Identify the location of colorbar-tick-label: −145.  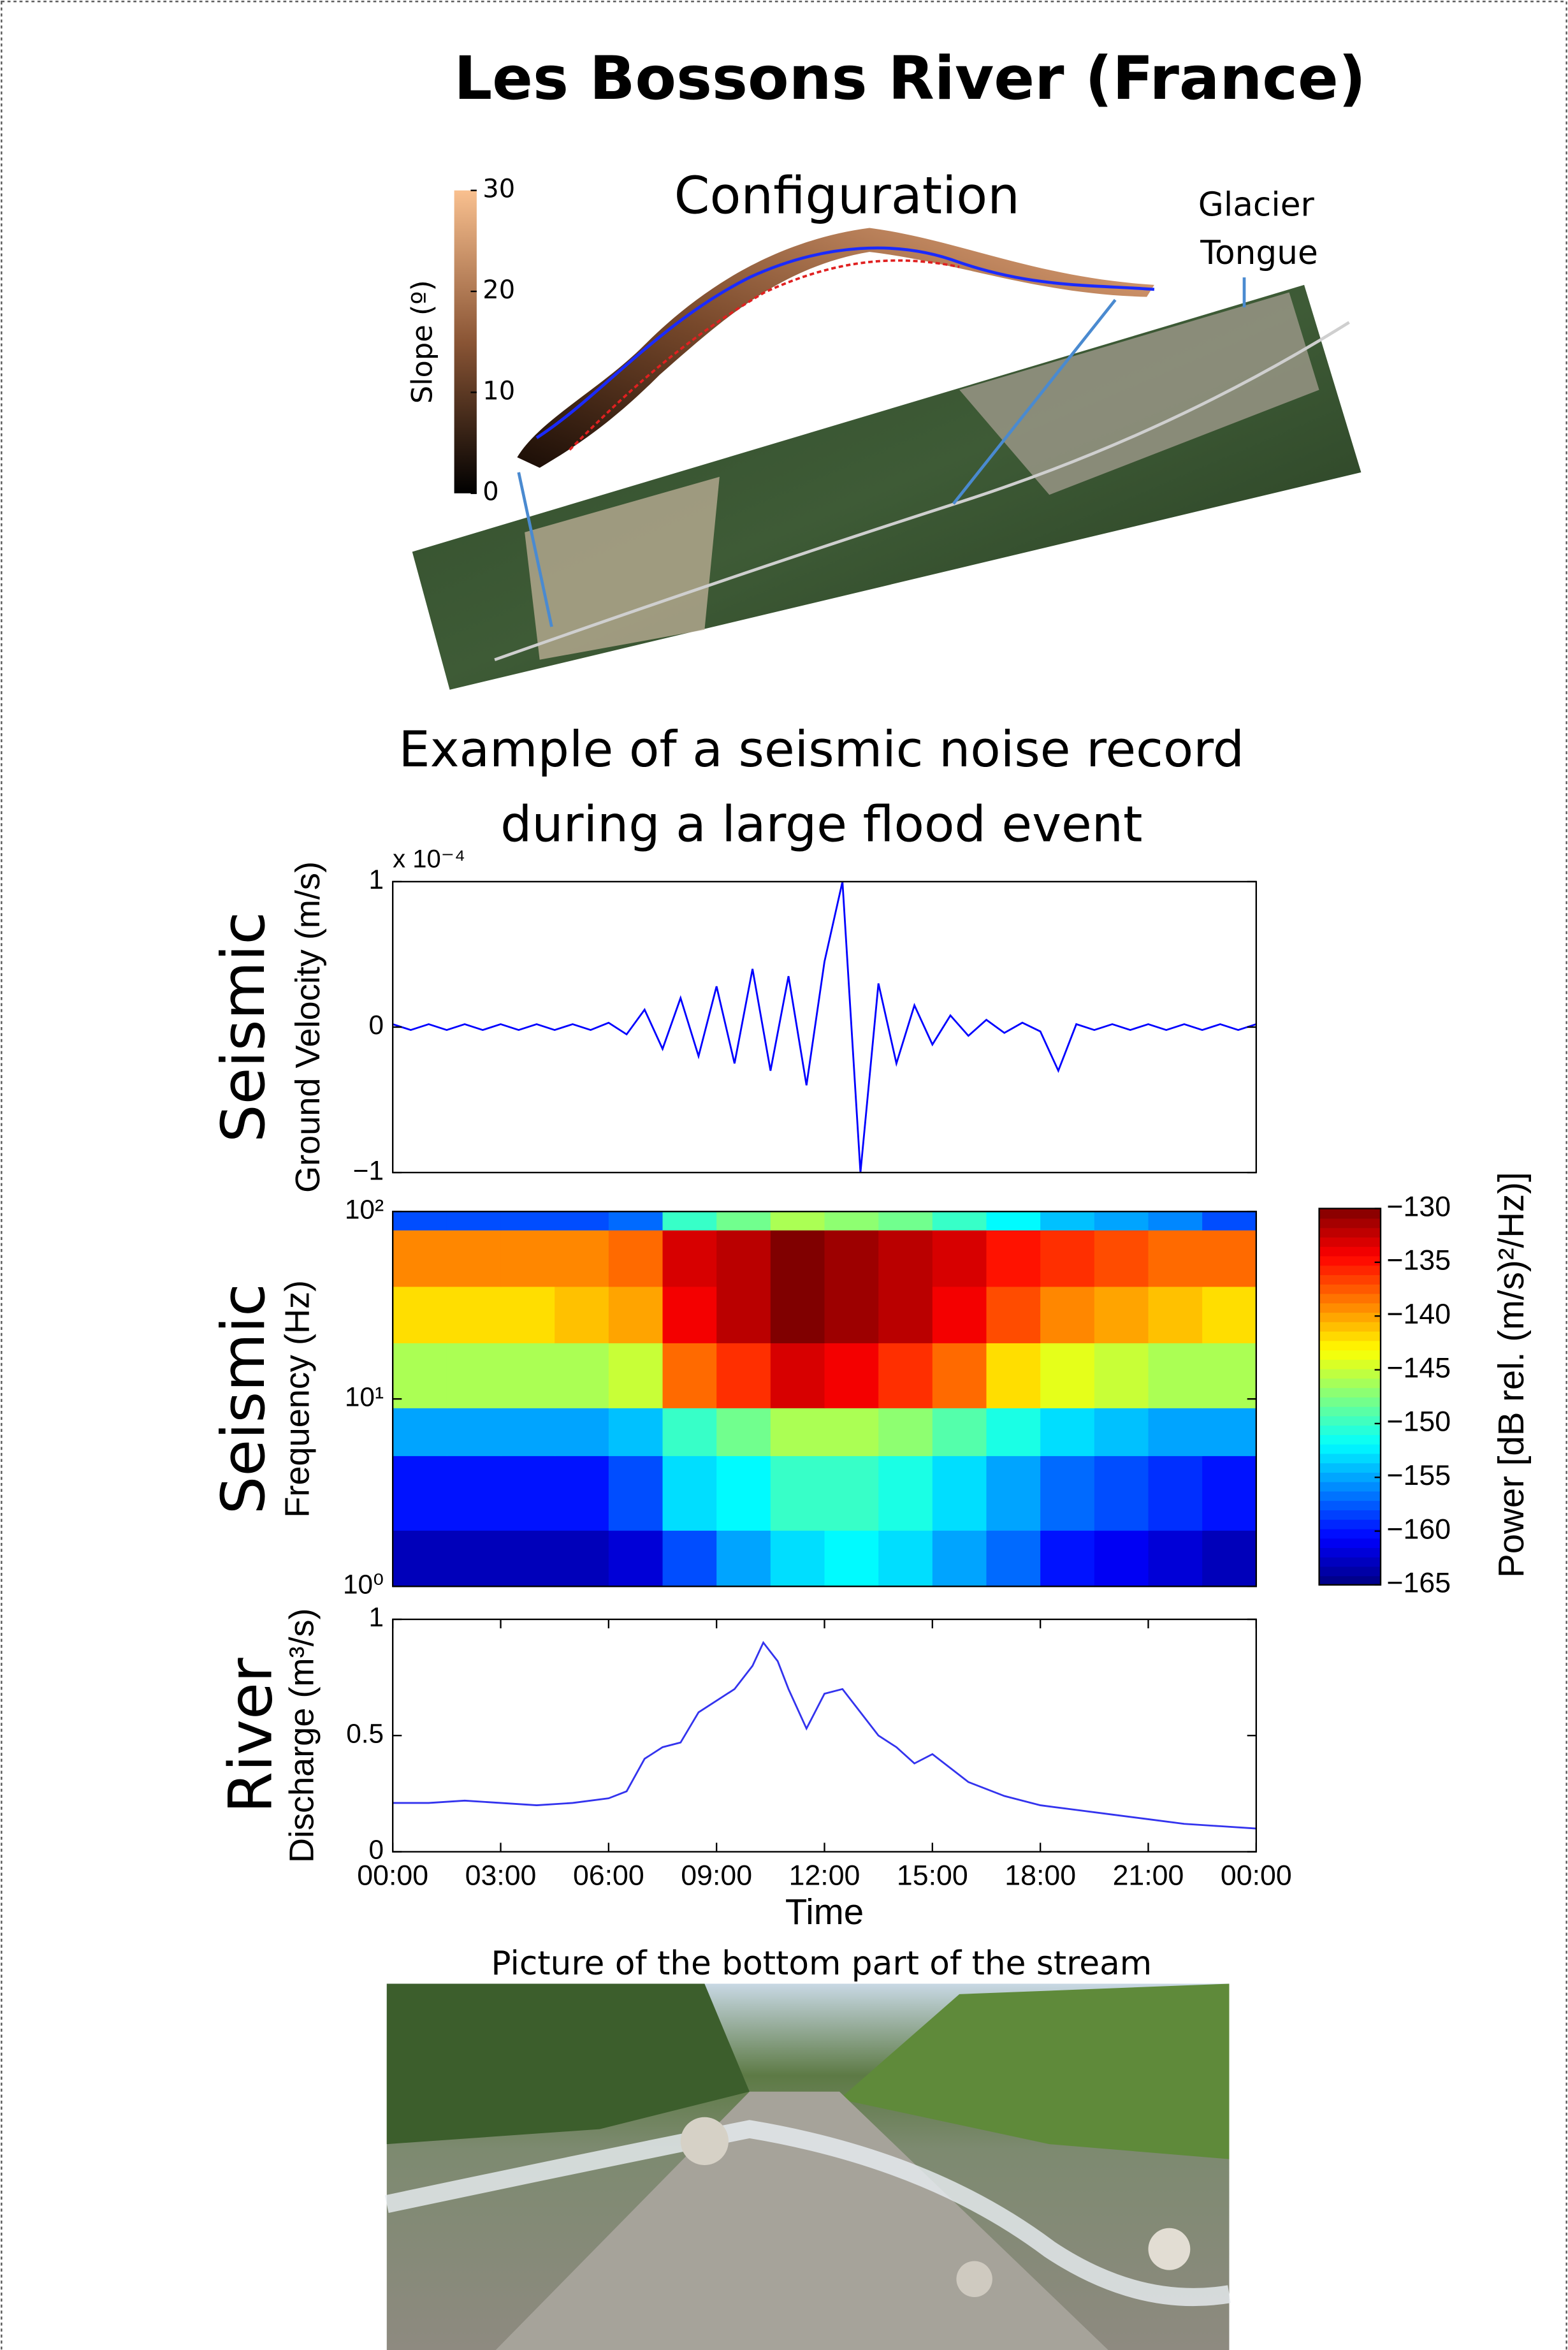
(1419, 1367).